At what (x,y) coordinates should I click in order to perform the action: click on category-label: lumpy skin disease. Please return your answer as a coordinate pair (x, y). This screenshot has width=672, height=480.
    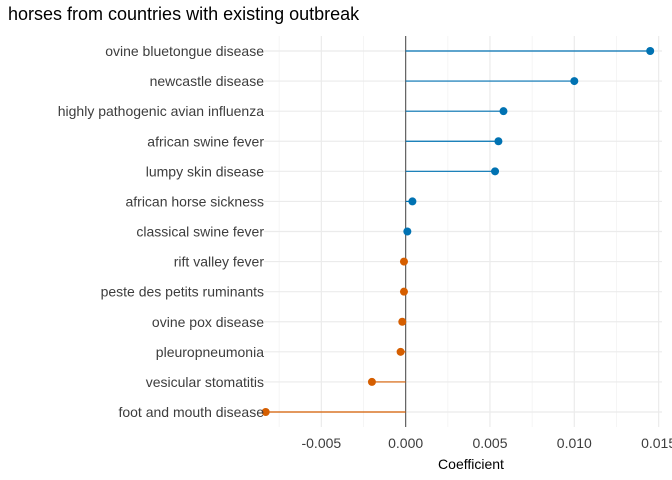
    Looking at the image, I should click on (205, 171).